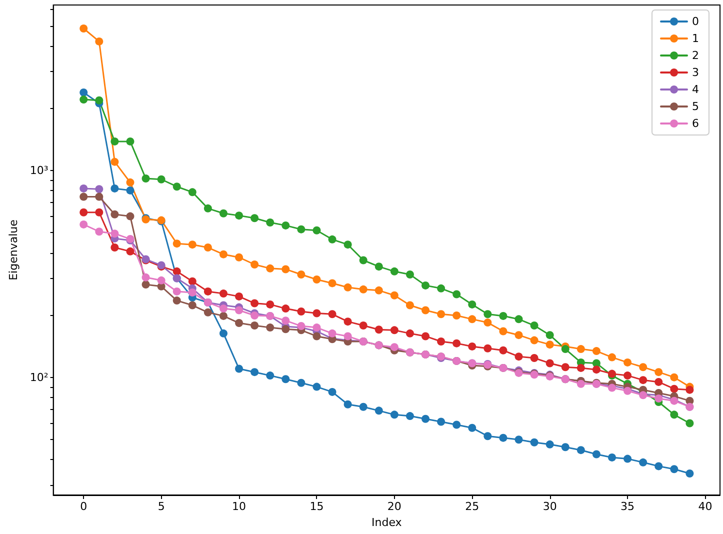  What do you see at coordinates (695, 89) in the screenshot?
I see `legend-label: 4` at bounding box center [695, 89].